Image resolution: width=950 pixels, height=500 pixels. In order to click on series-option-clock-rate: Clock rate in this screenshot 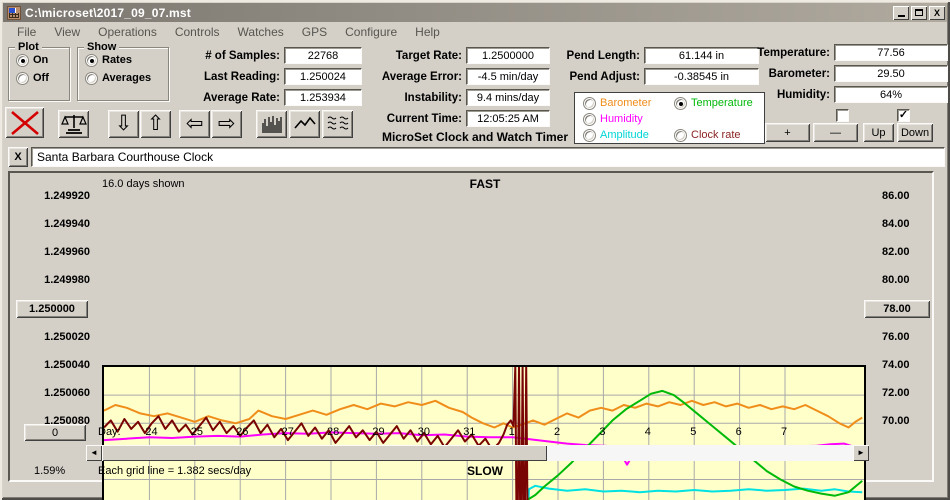, I will do `click(708, 135)`.